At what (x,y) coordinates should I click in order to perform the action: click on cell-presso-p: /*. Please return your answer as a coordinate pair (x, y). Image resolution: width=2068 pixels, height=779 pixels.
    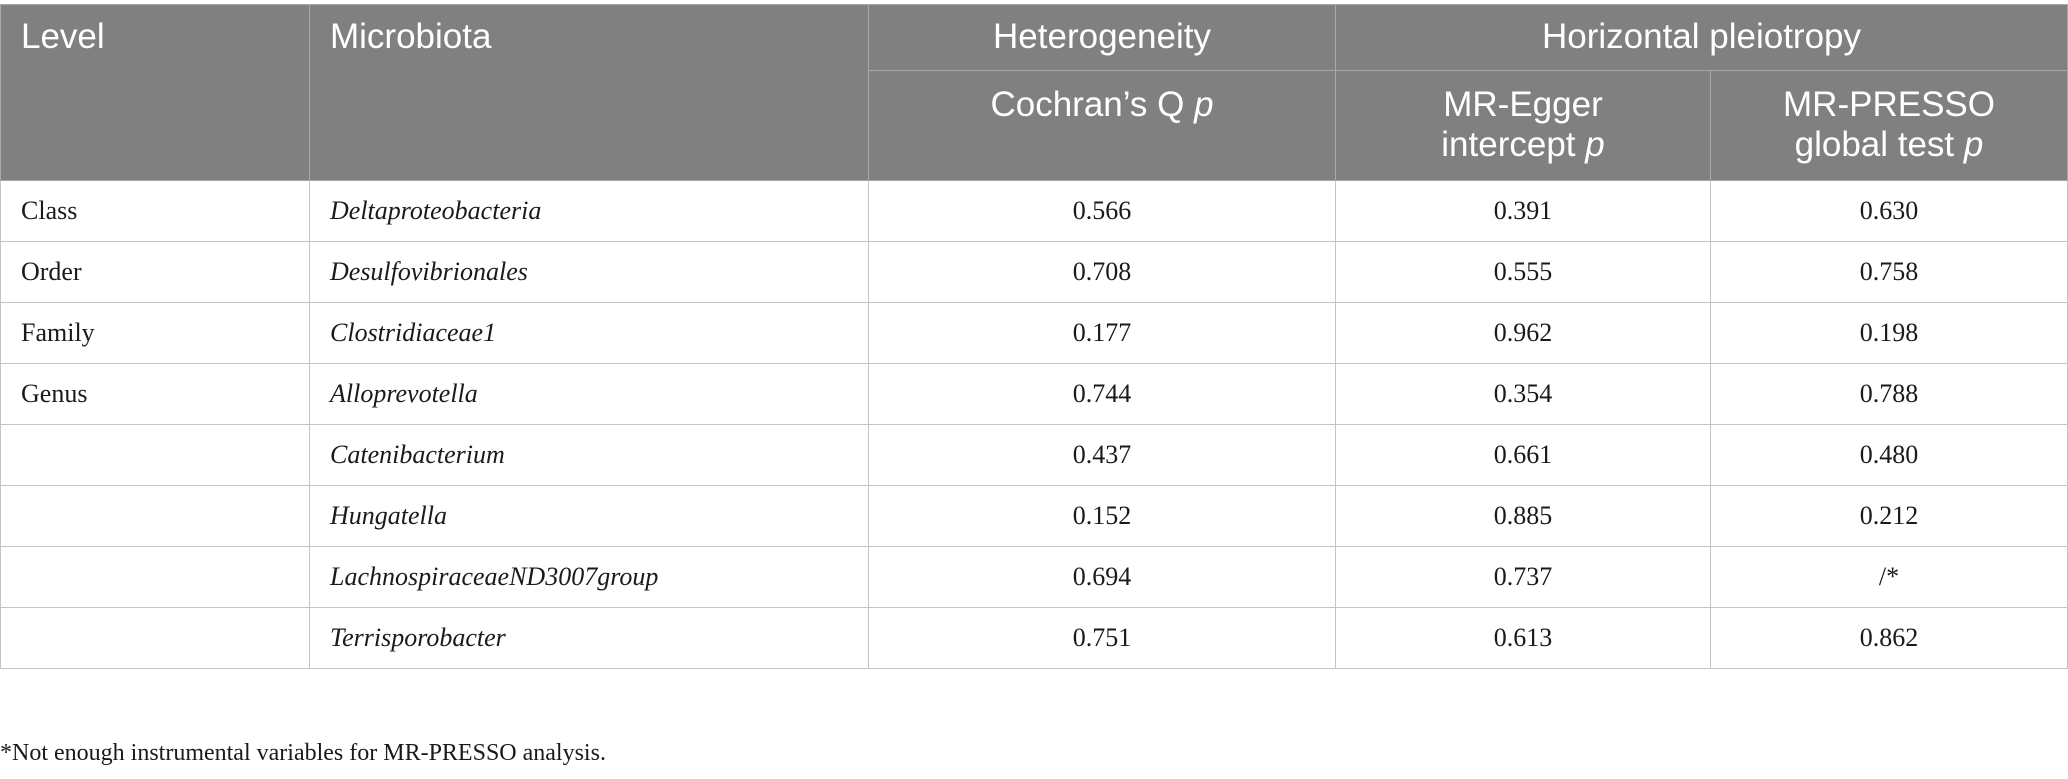
    Looking at the image, I should click on (1889, 577).